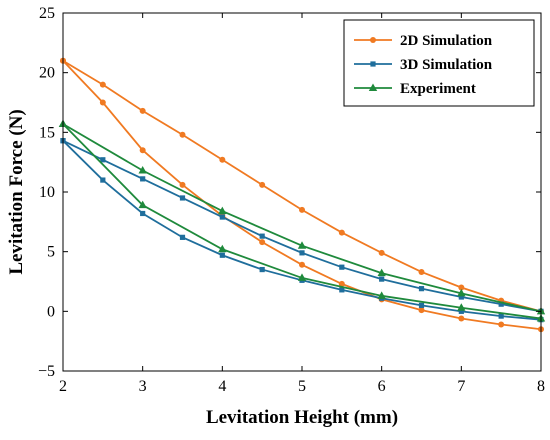 The width and height of the screenshot is (550, 440). I want to click on x-tick-label: 6, so click(382, 386).